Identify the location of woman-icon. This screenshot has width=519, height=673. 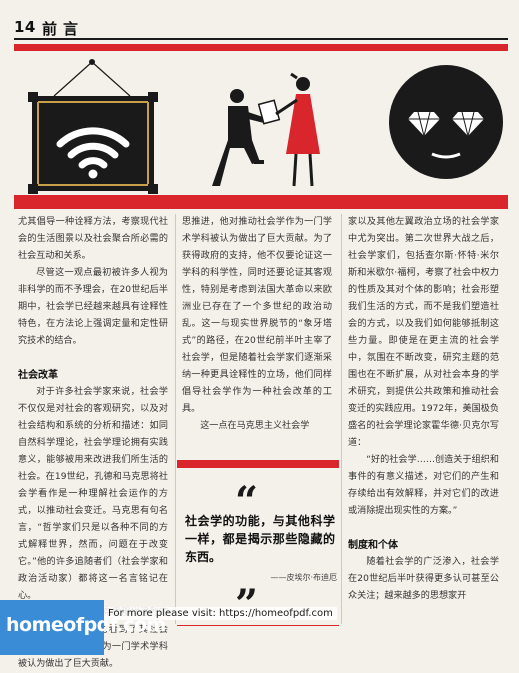
(297, 129).